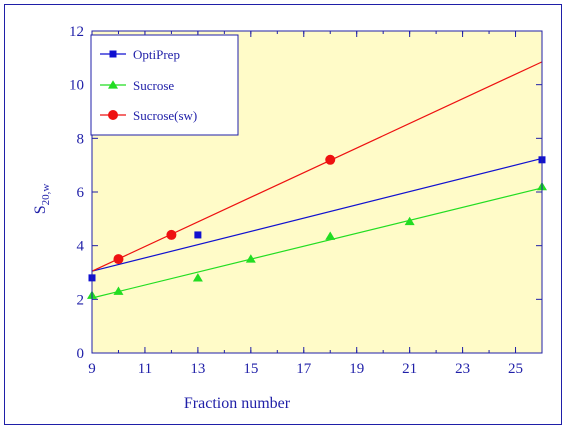 This screenshot has height=430, width=568. I want to click on x-tick-label: 11, so click(145, 369).